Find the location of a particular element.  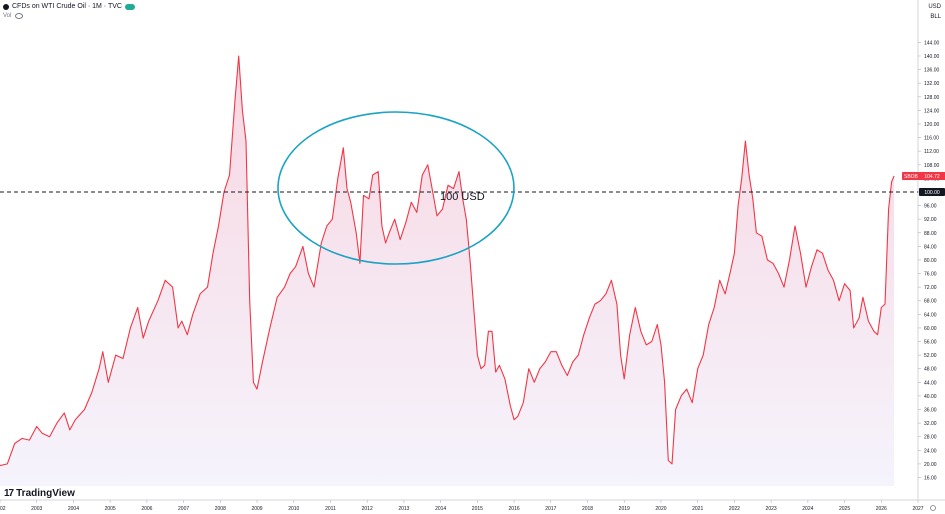

x-tick-label: 2009 is located at coordinates (256, 509).